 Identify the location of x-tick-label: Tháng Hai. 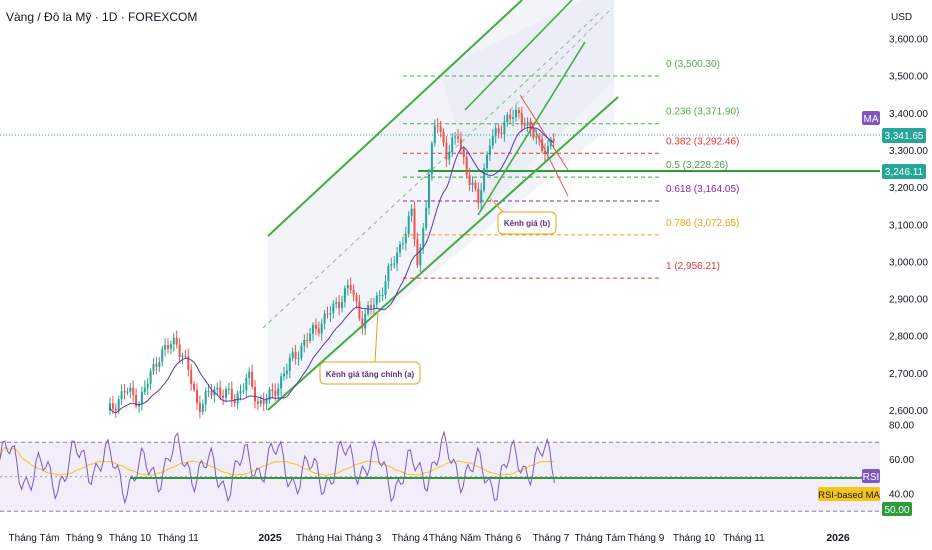
(319, 538).